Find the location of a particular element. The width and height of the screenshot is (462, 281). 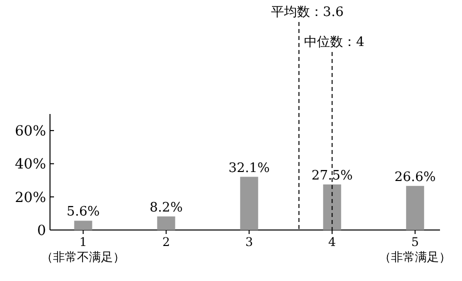

value-label: 8.2% is located at coordinates (166, 208).